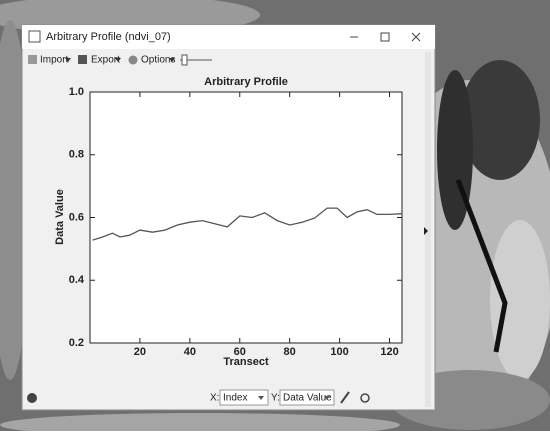 The height and width of the screenshot is (436, 550). Describe the element at coordinates (77, 280) in the screenshot. I see `y-tick-label: 0.4` at that location.